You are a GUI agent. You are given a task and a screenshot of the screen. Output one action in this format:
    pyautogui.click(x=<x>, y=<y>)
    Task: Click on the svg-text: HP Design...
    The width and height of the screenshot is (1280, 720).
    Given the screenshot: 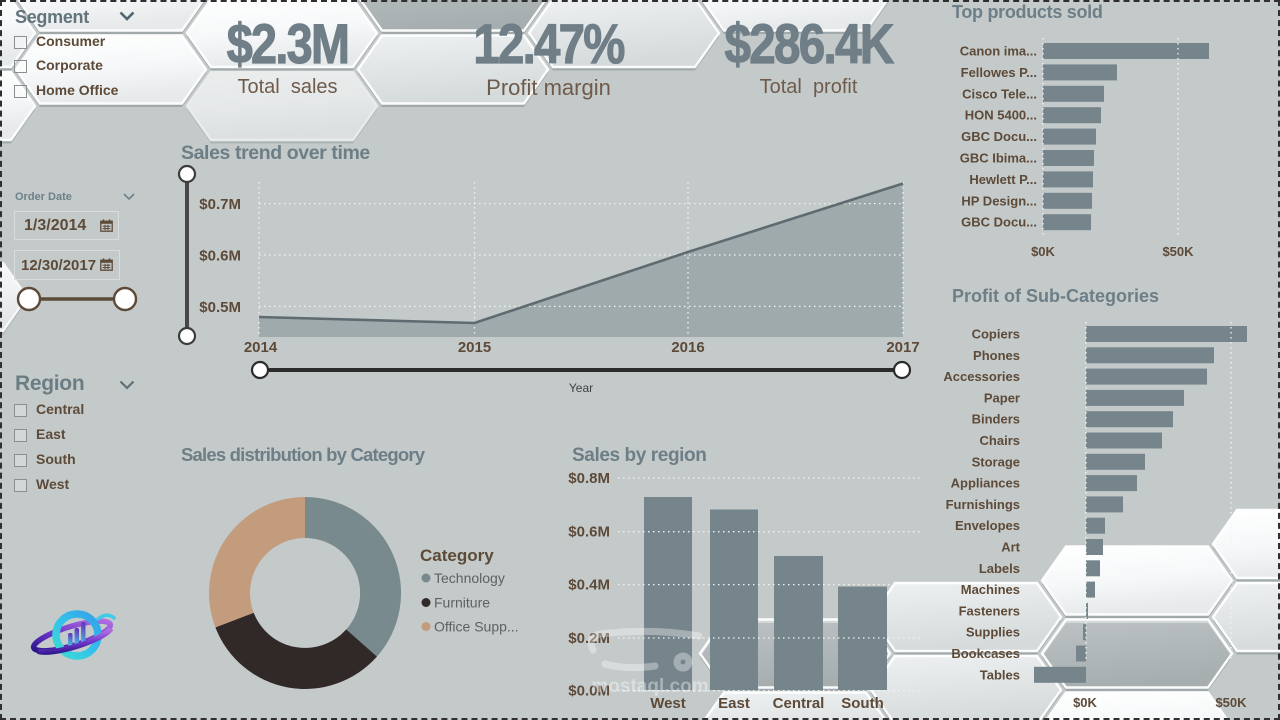 What is the action you would take?
    pyautogui.click(x=999, y=200)
    